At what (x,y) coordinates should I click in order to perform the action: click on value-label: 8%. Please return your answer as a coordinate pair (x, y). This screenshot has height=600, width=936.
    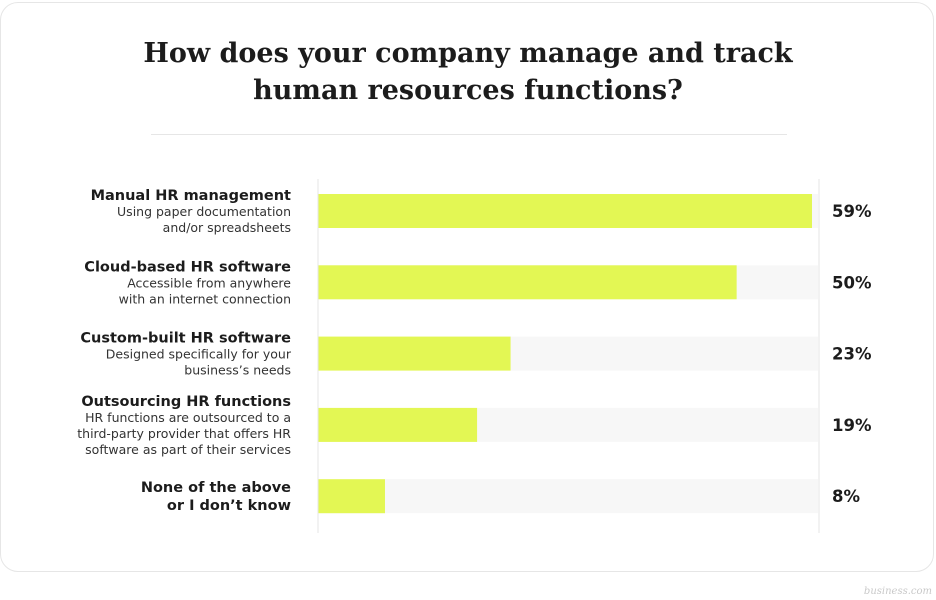
    Looking at the image, I should click on (846, 496).